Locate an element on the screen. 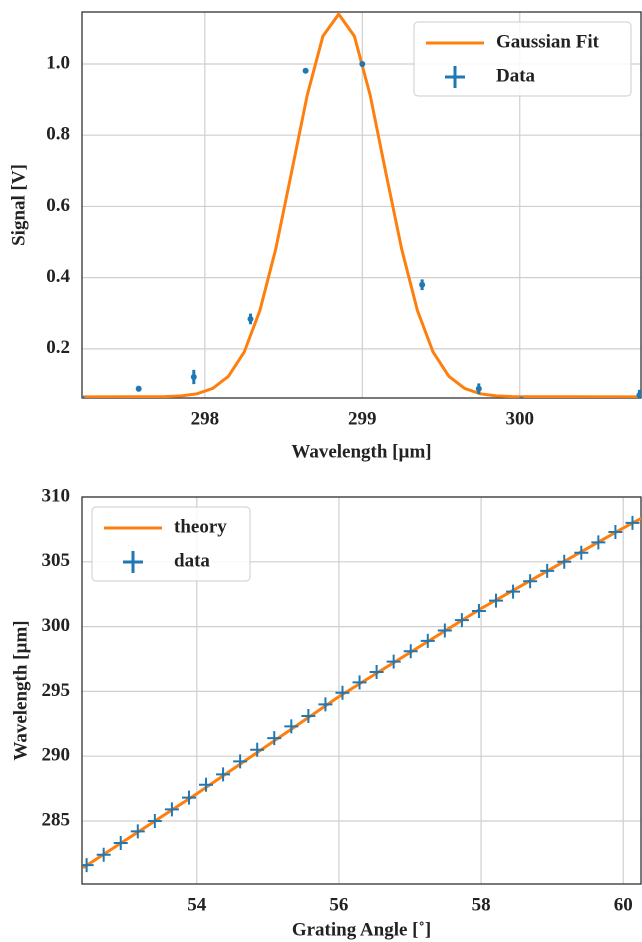 Image resolution: width=642 pixels, height=942 pixels. legend-label: Data is located at coordinates (516, 75).